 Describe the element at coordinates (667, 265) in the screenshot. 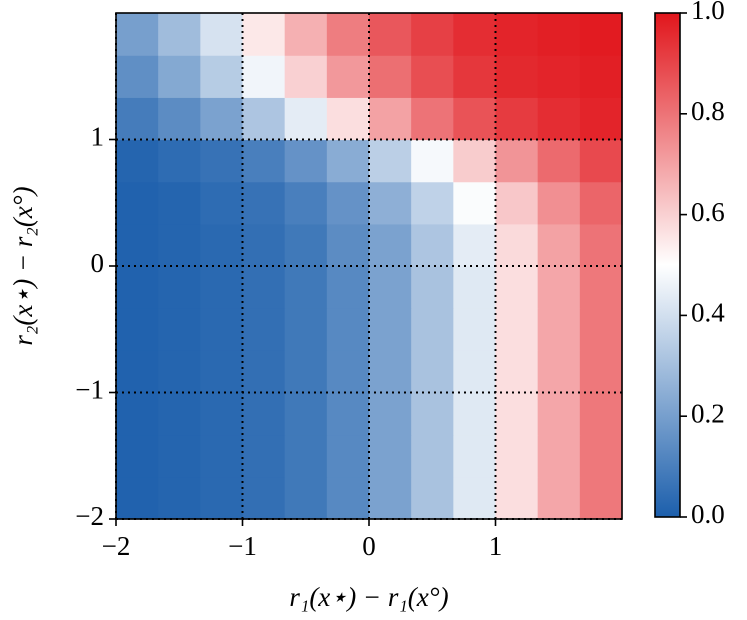

I see `colorbar` at that location.